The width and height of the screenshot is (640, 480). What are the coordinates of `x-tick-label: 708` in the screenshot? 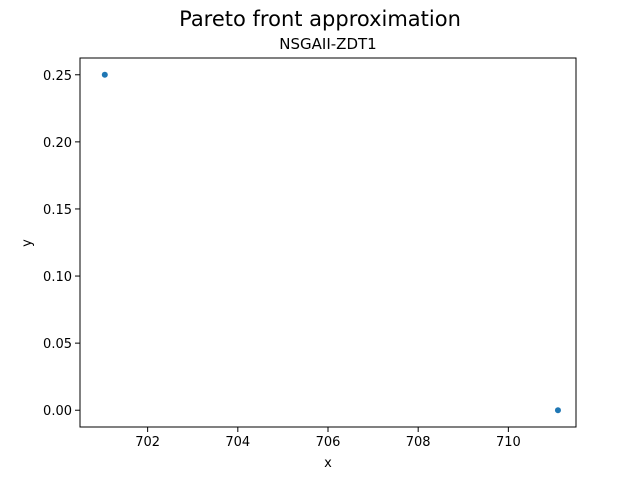 It's located at (418, 442).